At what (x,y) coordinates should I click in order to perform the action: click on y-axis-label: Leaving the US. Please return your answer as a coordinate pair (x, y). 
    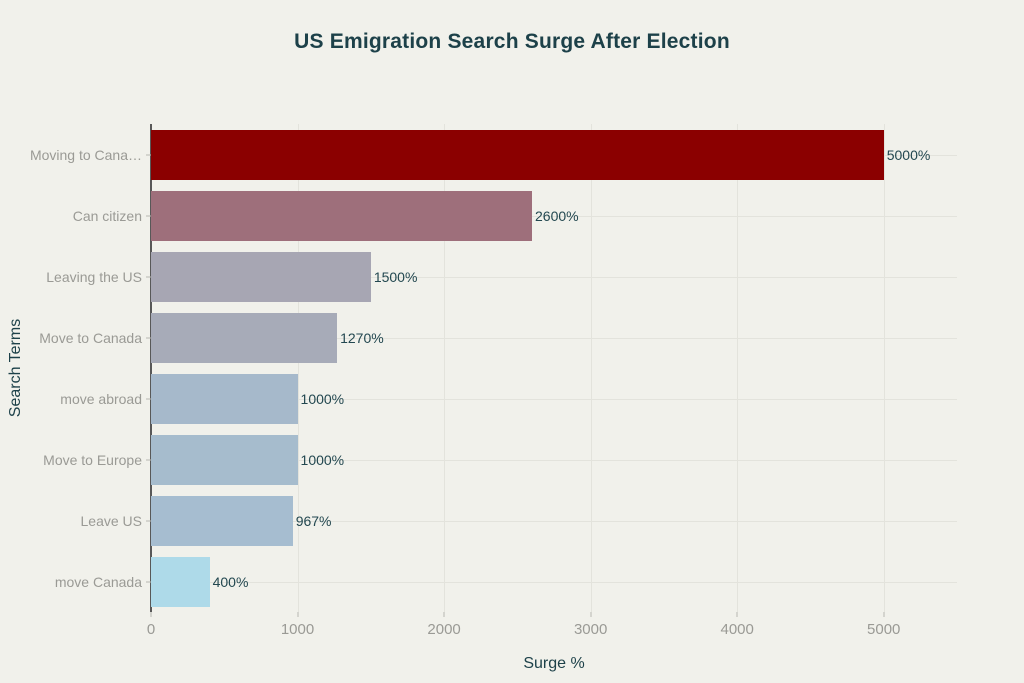
    Looking at the image, I should click on (94, 276).